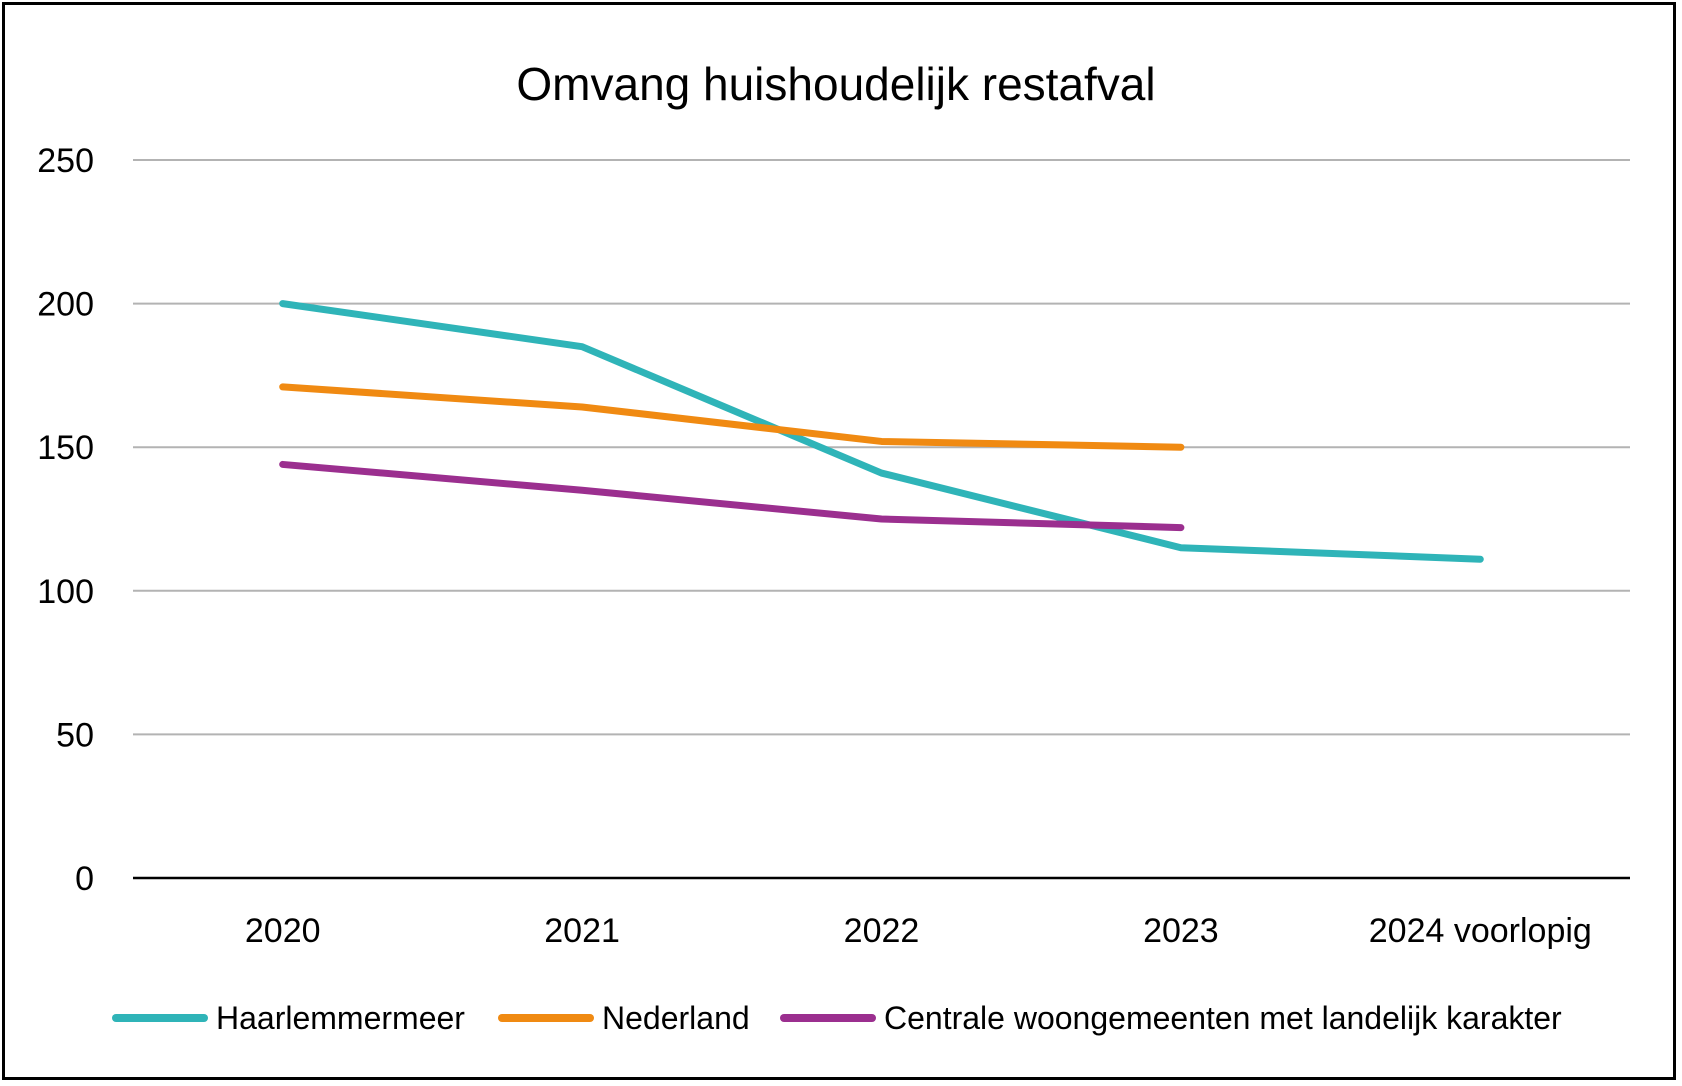 The width and height of the screenshot is (1682, 1086). I want to click on chart-title: Omvang huishoudelijk restafval, so click(835, 84).